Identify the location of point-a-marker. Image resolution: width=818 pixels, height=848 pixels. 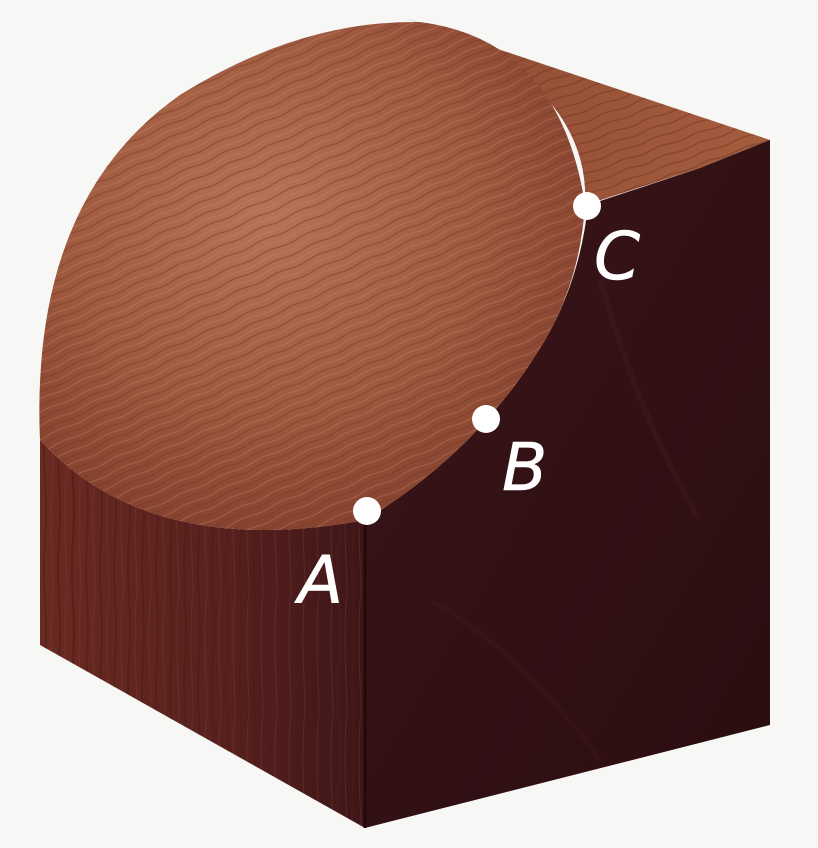
(367, 511).